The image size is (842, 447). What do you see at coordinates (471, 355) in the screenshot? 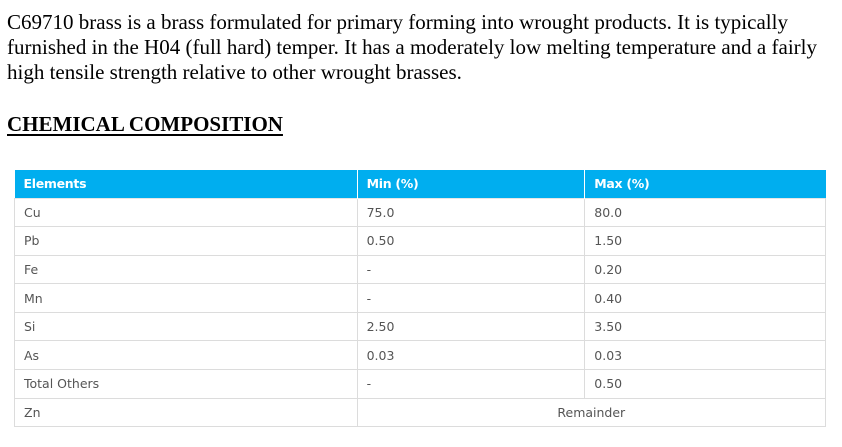
I see `min-cell: 0.03` at bounding box center [471, 355].